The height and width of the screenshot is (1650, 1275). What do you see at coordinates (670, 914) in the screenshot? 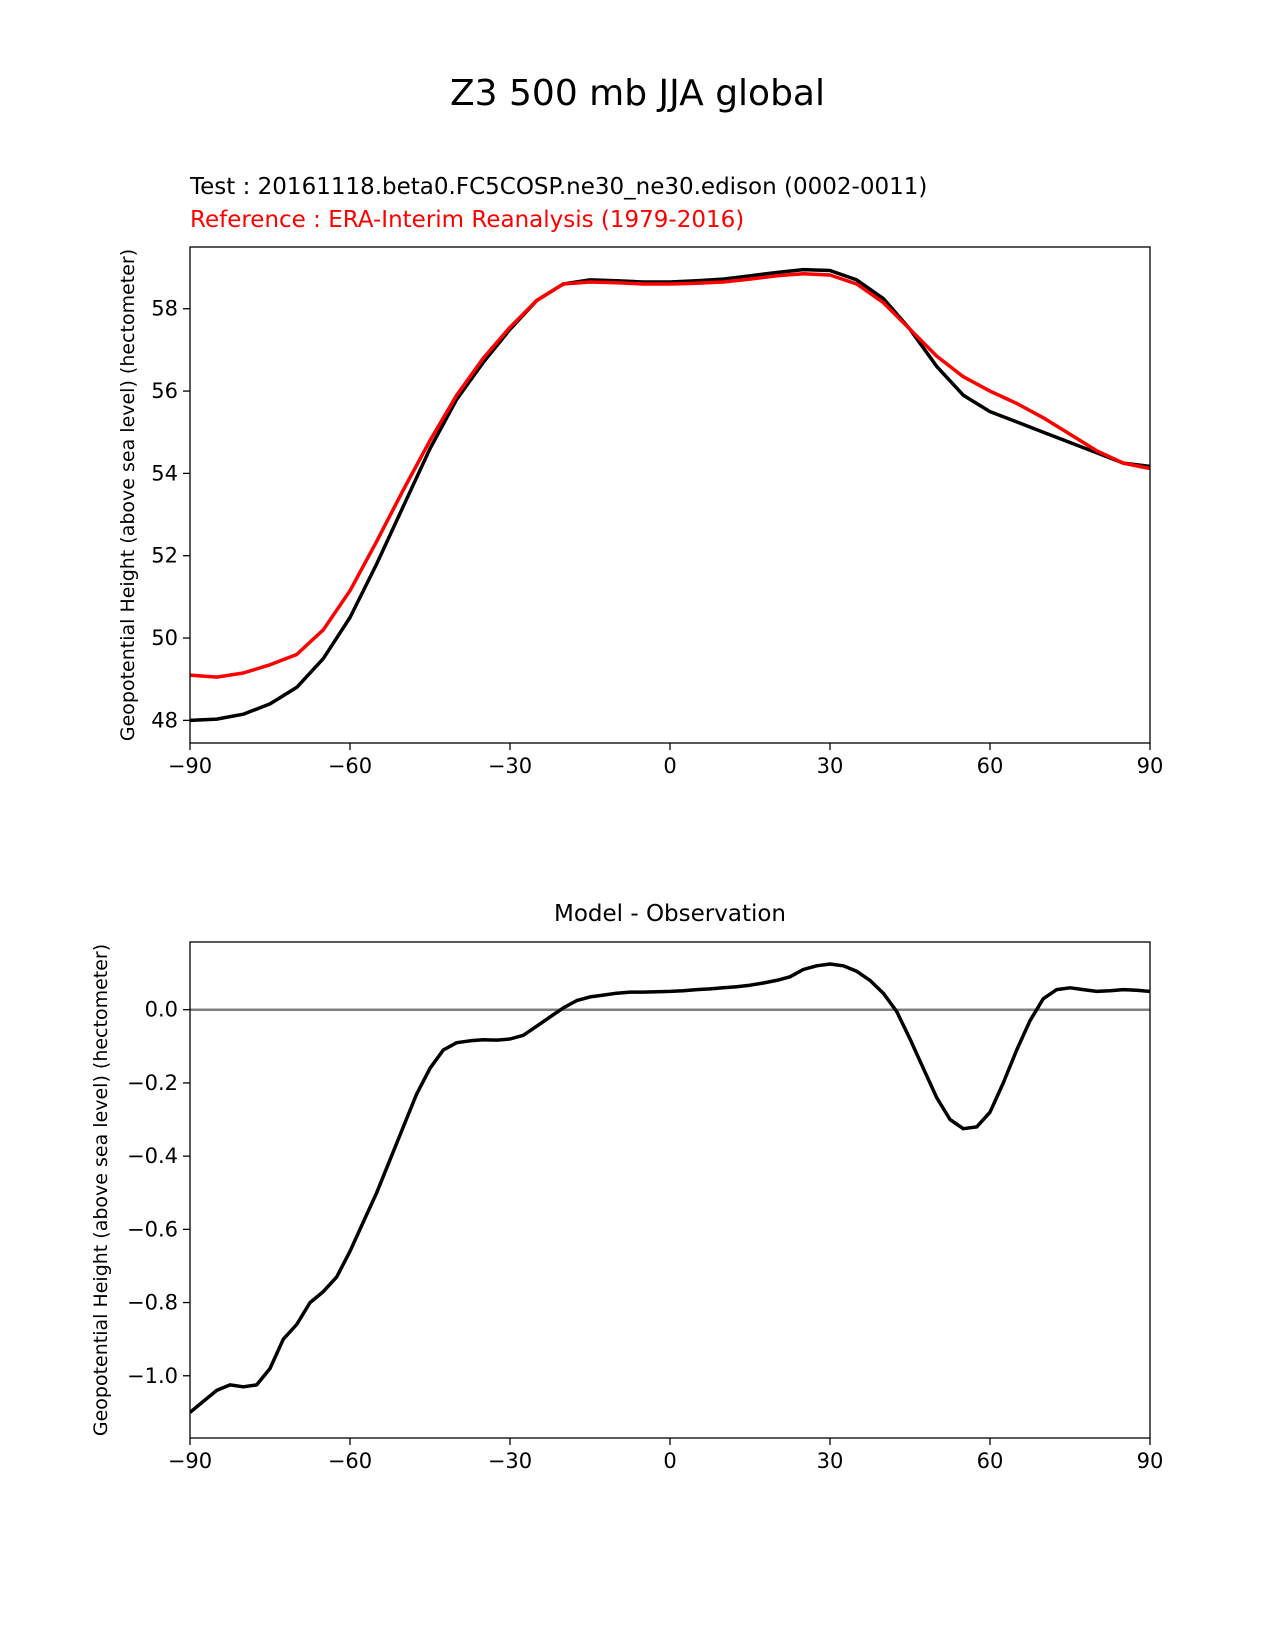
I see `difference-title: Model - Observation` at bounding box center [670, 914].